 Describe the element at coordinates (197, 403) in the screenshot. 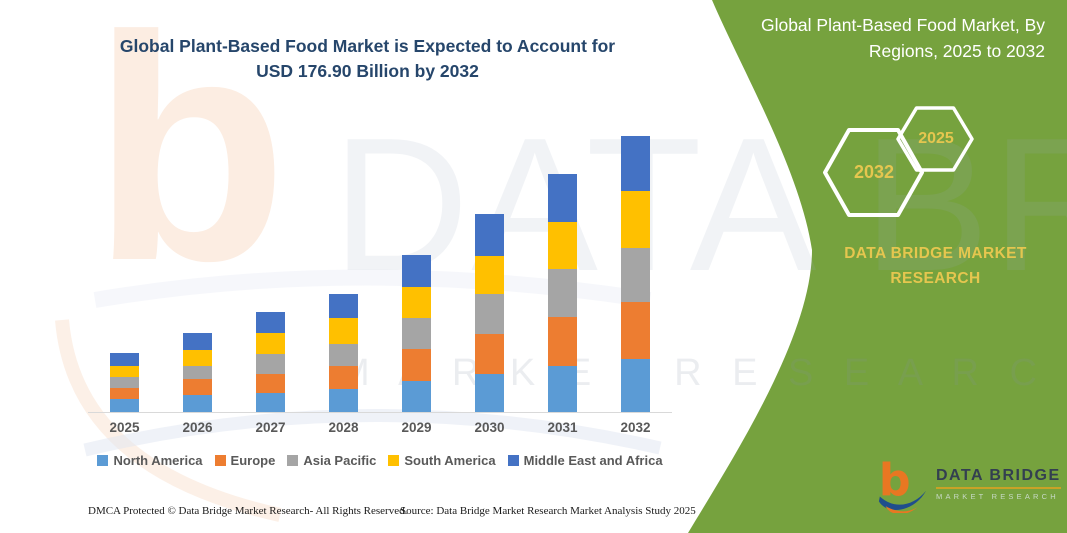

I see `bar-segment-2026-north-america` at that location.